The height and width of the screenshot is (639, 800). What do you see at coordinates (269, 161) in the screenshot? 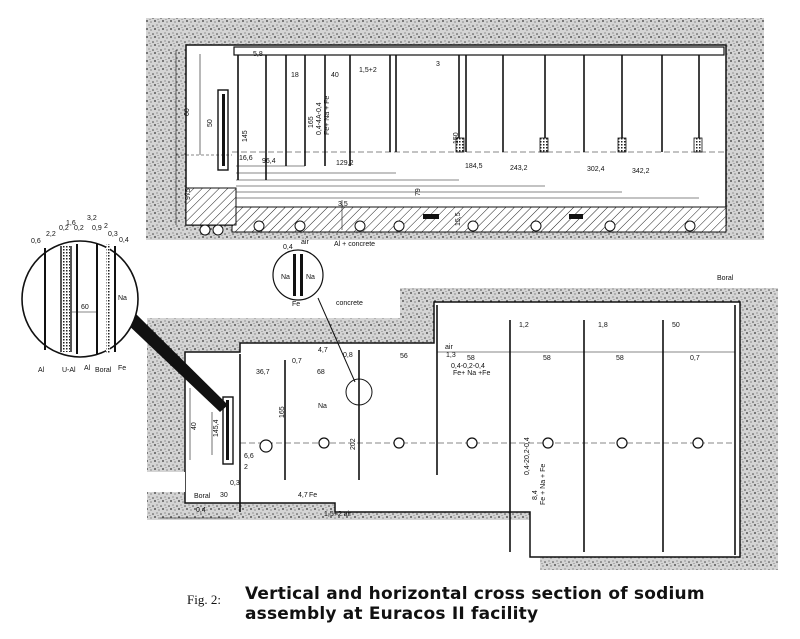
I see `dim-label: 96,4` at bounding box center [269, 161].